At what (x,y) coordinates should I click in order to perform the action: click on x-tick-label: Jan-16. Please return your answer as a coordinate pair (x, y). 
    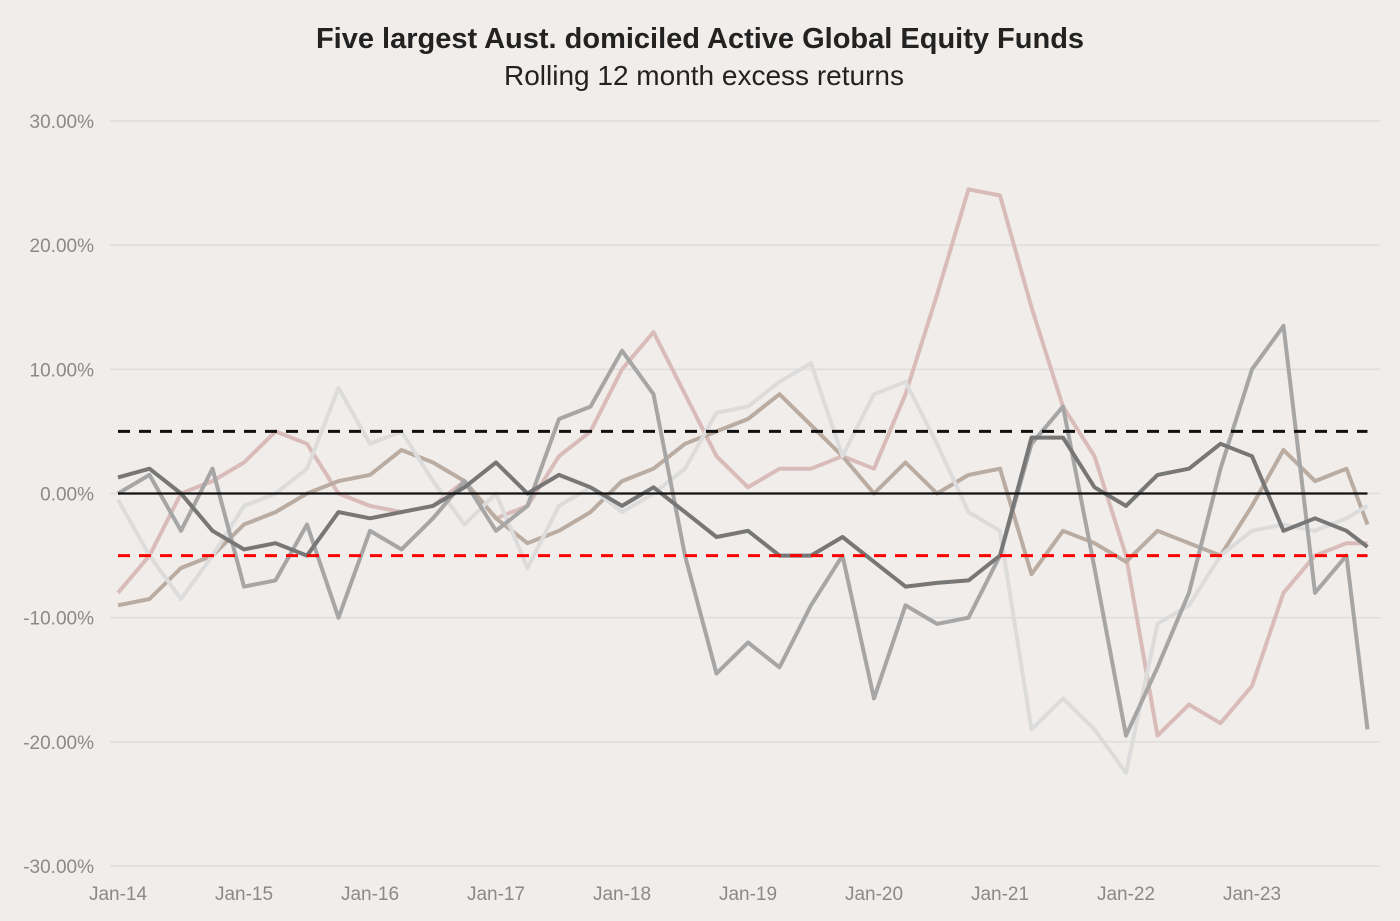
    Looking at the image, I should click on (370, 894).